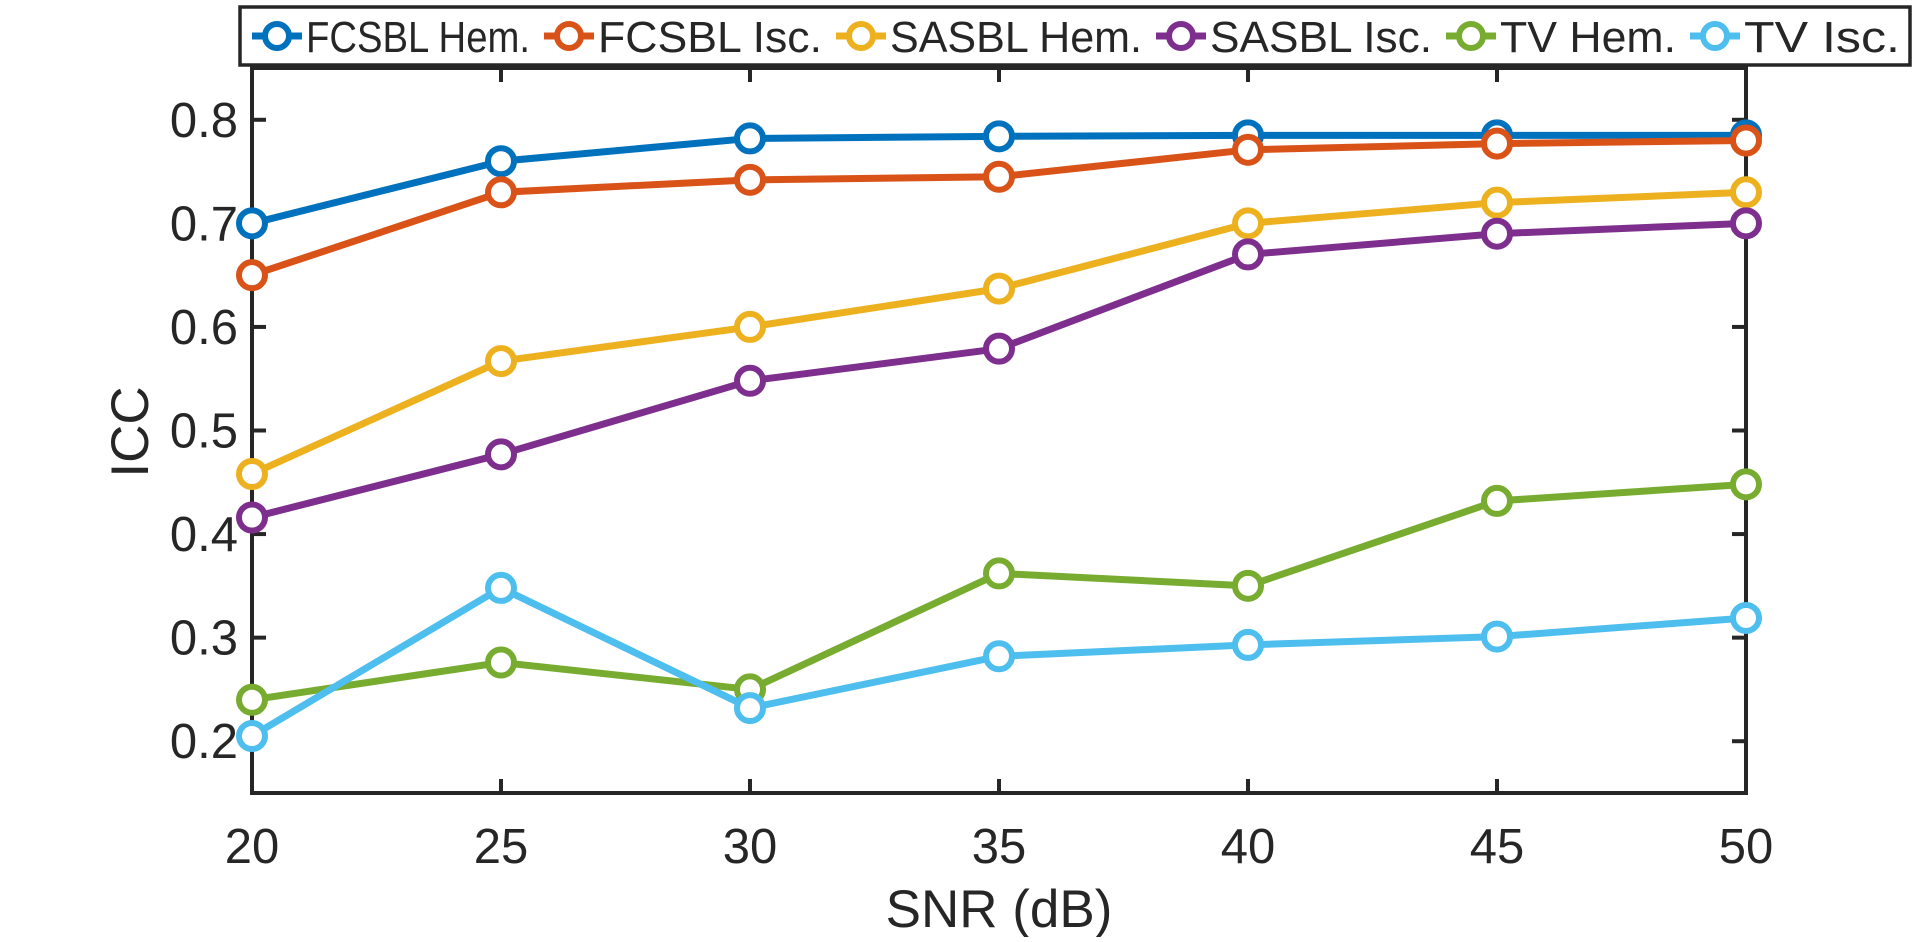  I want to click on y-tick-label: 0.4, so click(204, 535).